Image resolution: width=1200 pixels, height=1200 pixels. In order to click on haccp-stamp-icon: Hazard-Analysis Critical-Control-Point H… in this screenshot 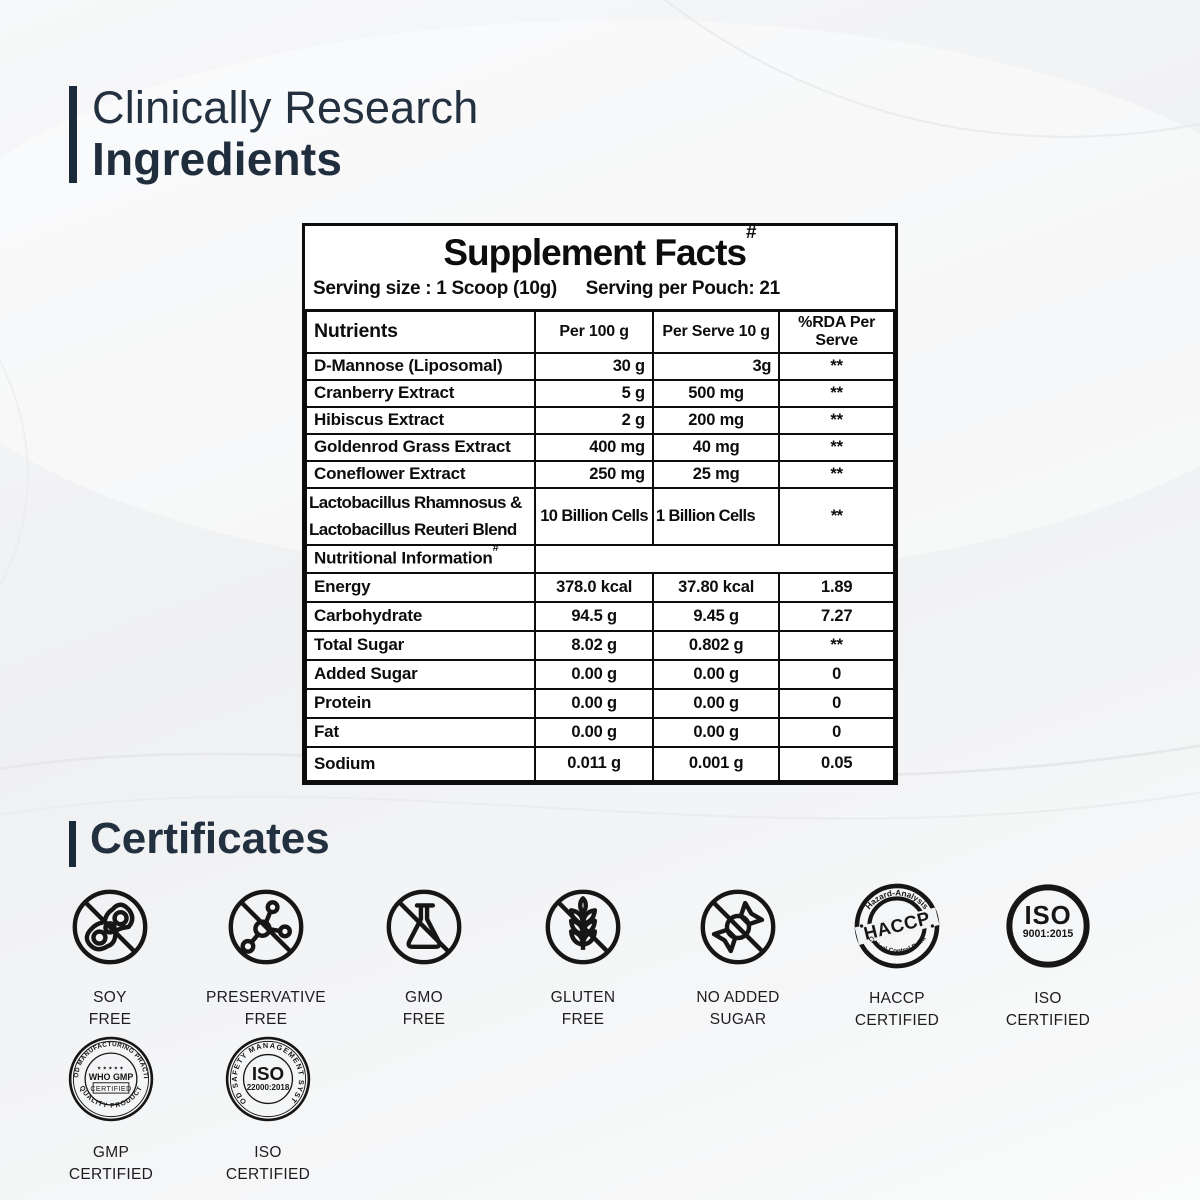, I will do `click(897, 926)`.